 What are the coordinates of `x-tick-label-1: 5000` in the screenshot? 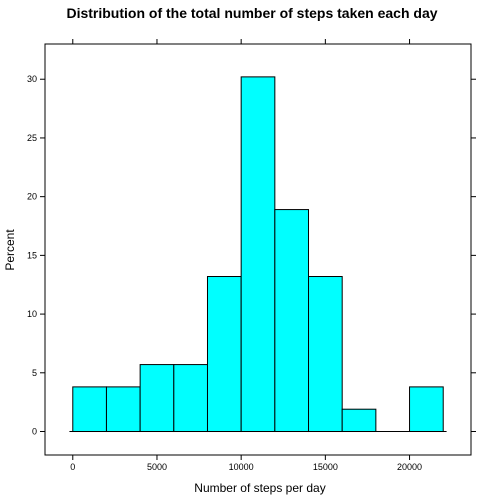 It's located at (157, 467).